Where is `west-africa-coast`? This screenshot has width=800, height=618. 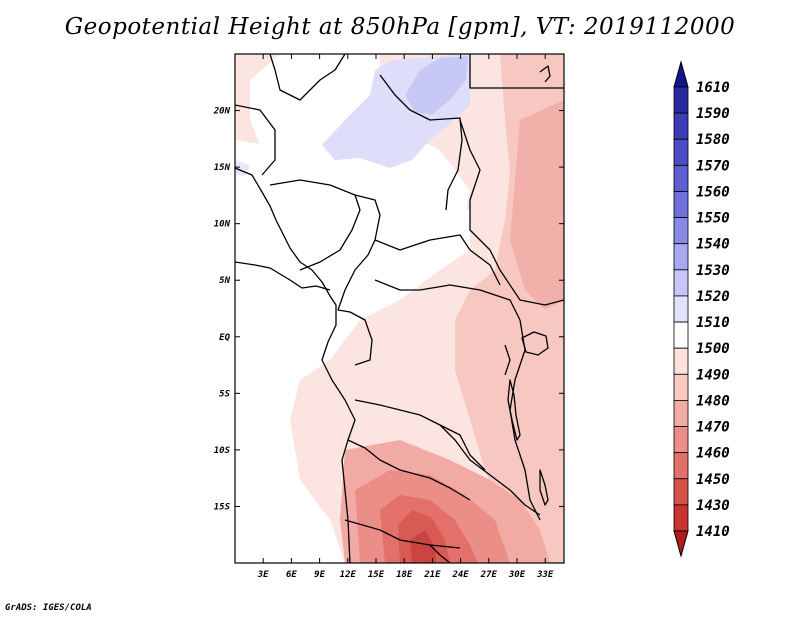 west-africa-coast is located at coordinates (295, 365).